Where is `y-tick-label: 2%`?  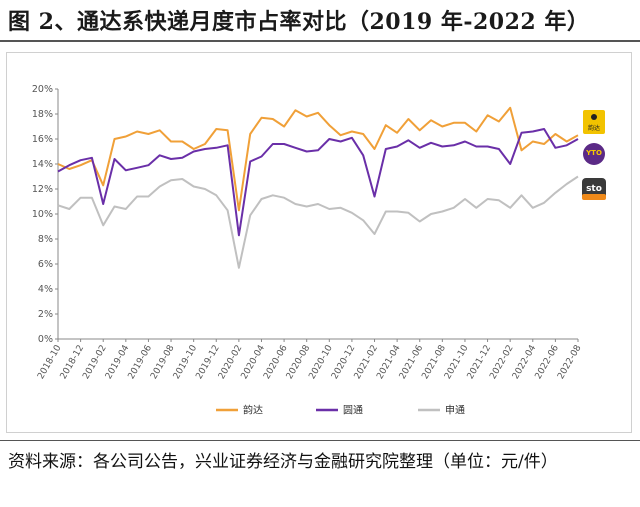 y-tick-label: 2% is located at coordinates (45, 314).